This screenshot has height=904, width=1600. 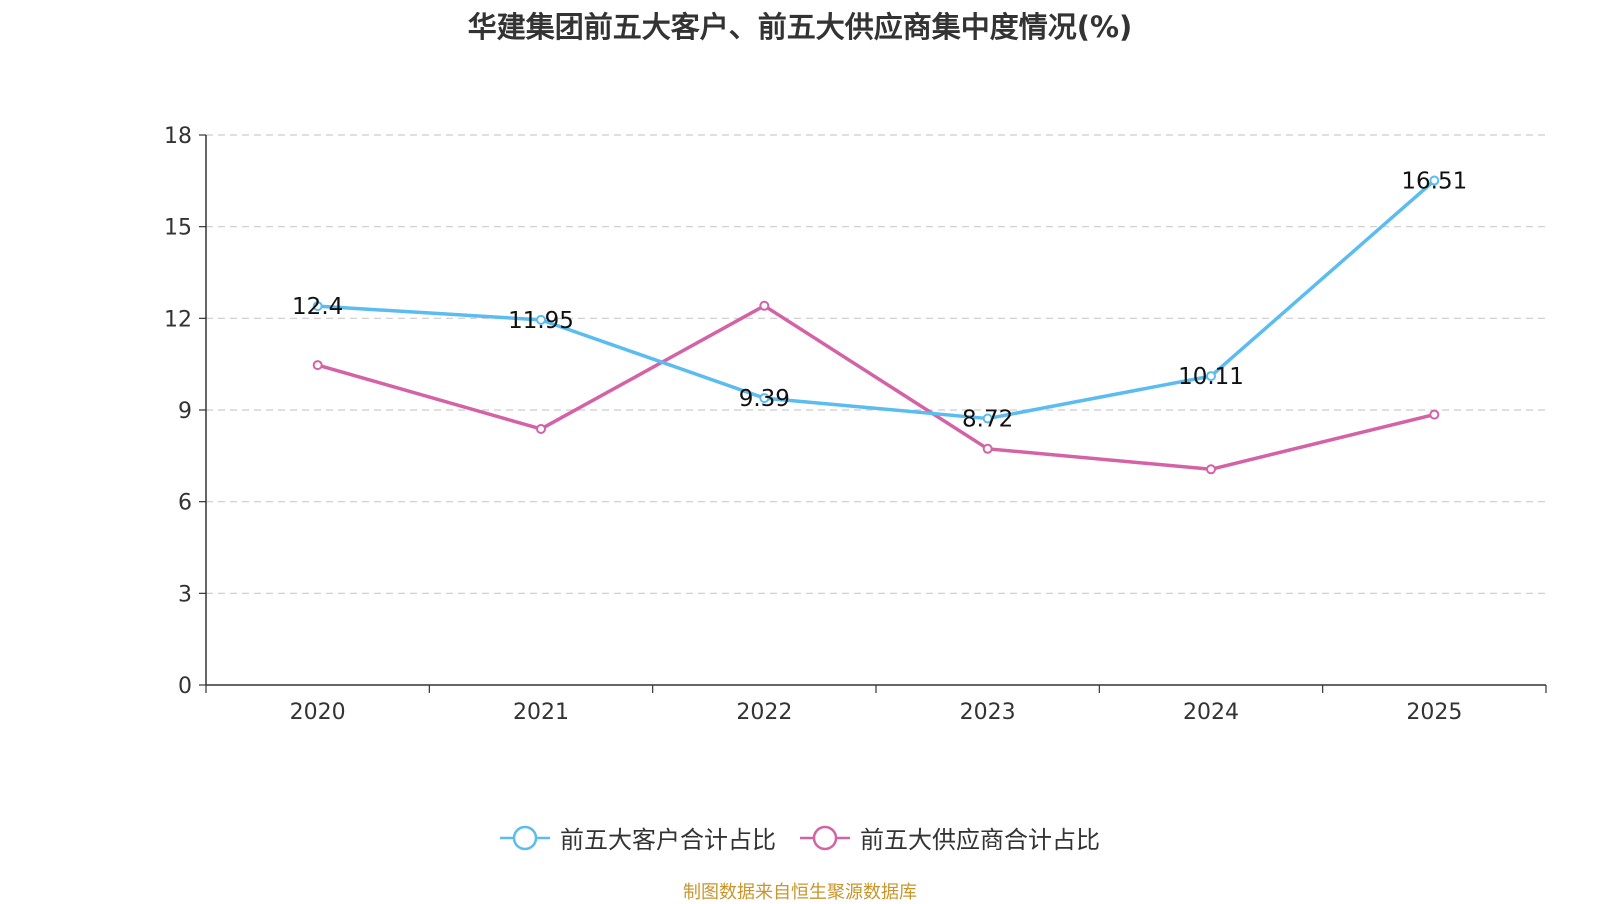 I want to click on y-tick-label-15: 15, so click(x=178, y=228).